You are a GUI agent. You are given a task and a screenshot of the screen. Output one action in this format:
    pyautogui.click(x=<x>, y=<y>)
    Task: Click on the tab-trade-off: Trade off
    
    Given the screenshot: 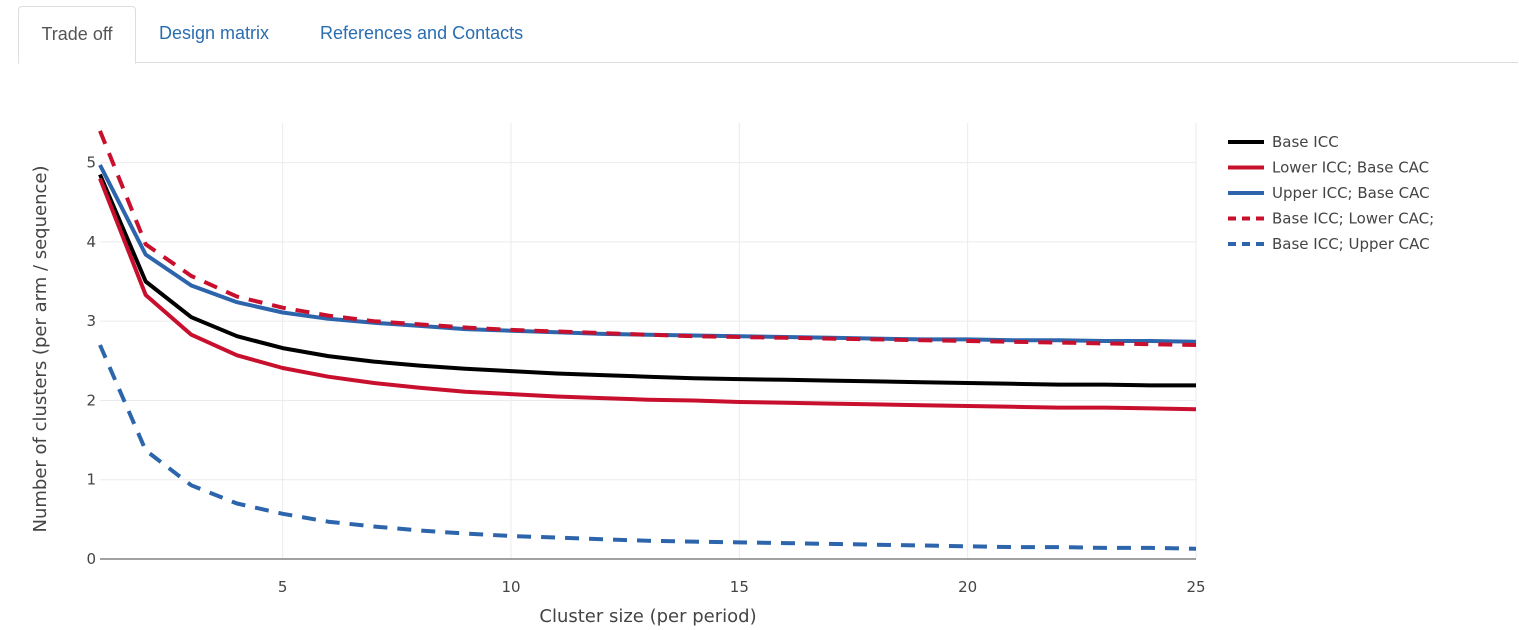 What is the action you would take?
    pyautogui.click(x=77, y=35)
    